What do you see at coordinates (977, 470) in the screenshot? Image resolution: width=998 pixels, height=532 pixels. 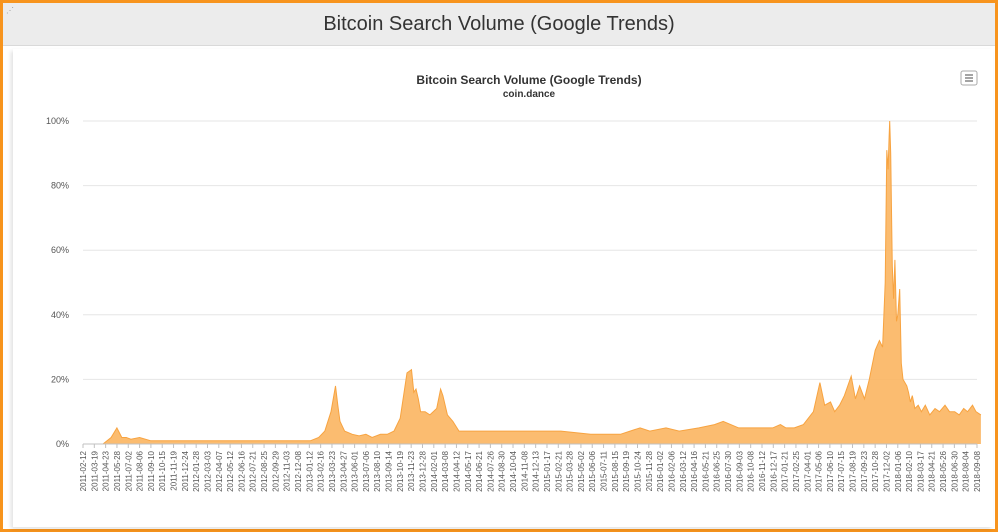 I see `x-tick-label: 2018-09-08` at bounding box center [977, 470].